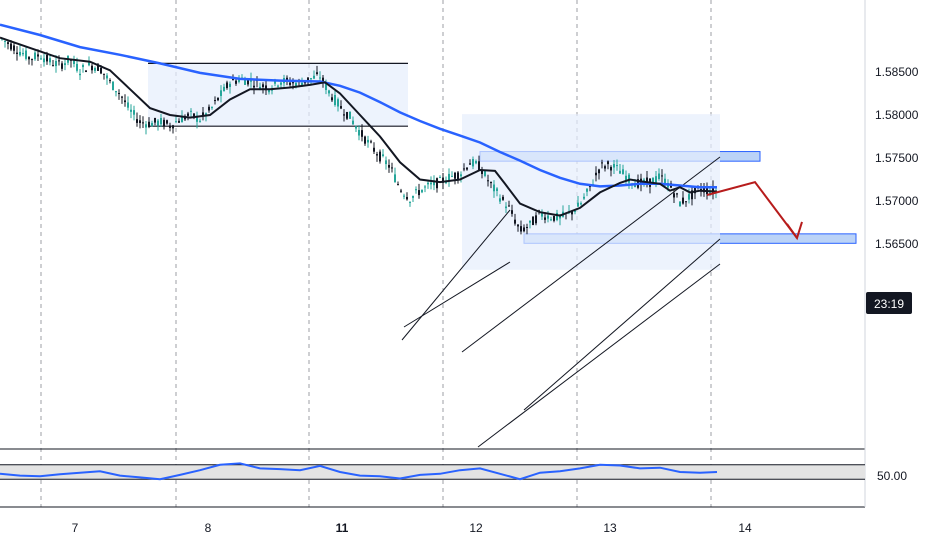  What do you see at coordinates (897, 244) in the screenshot?
I see `price-tick-label: 1.56500` at bounding box center [897, 244].